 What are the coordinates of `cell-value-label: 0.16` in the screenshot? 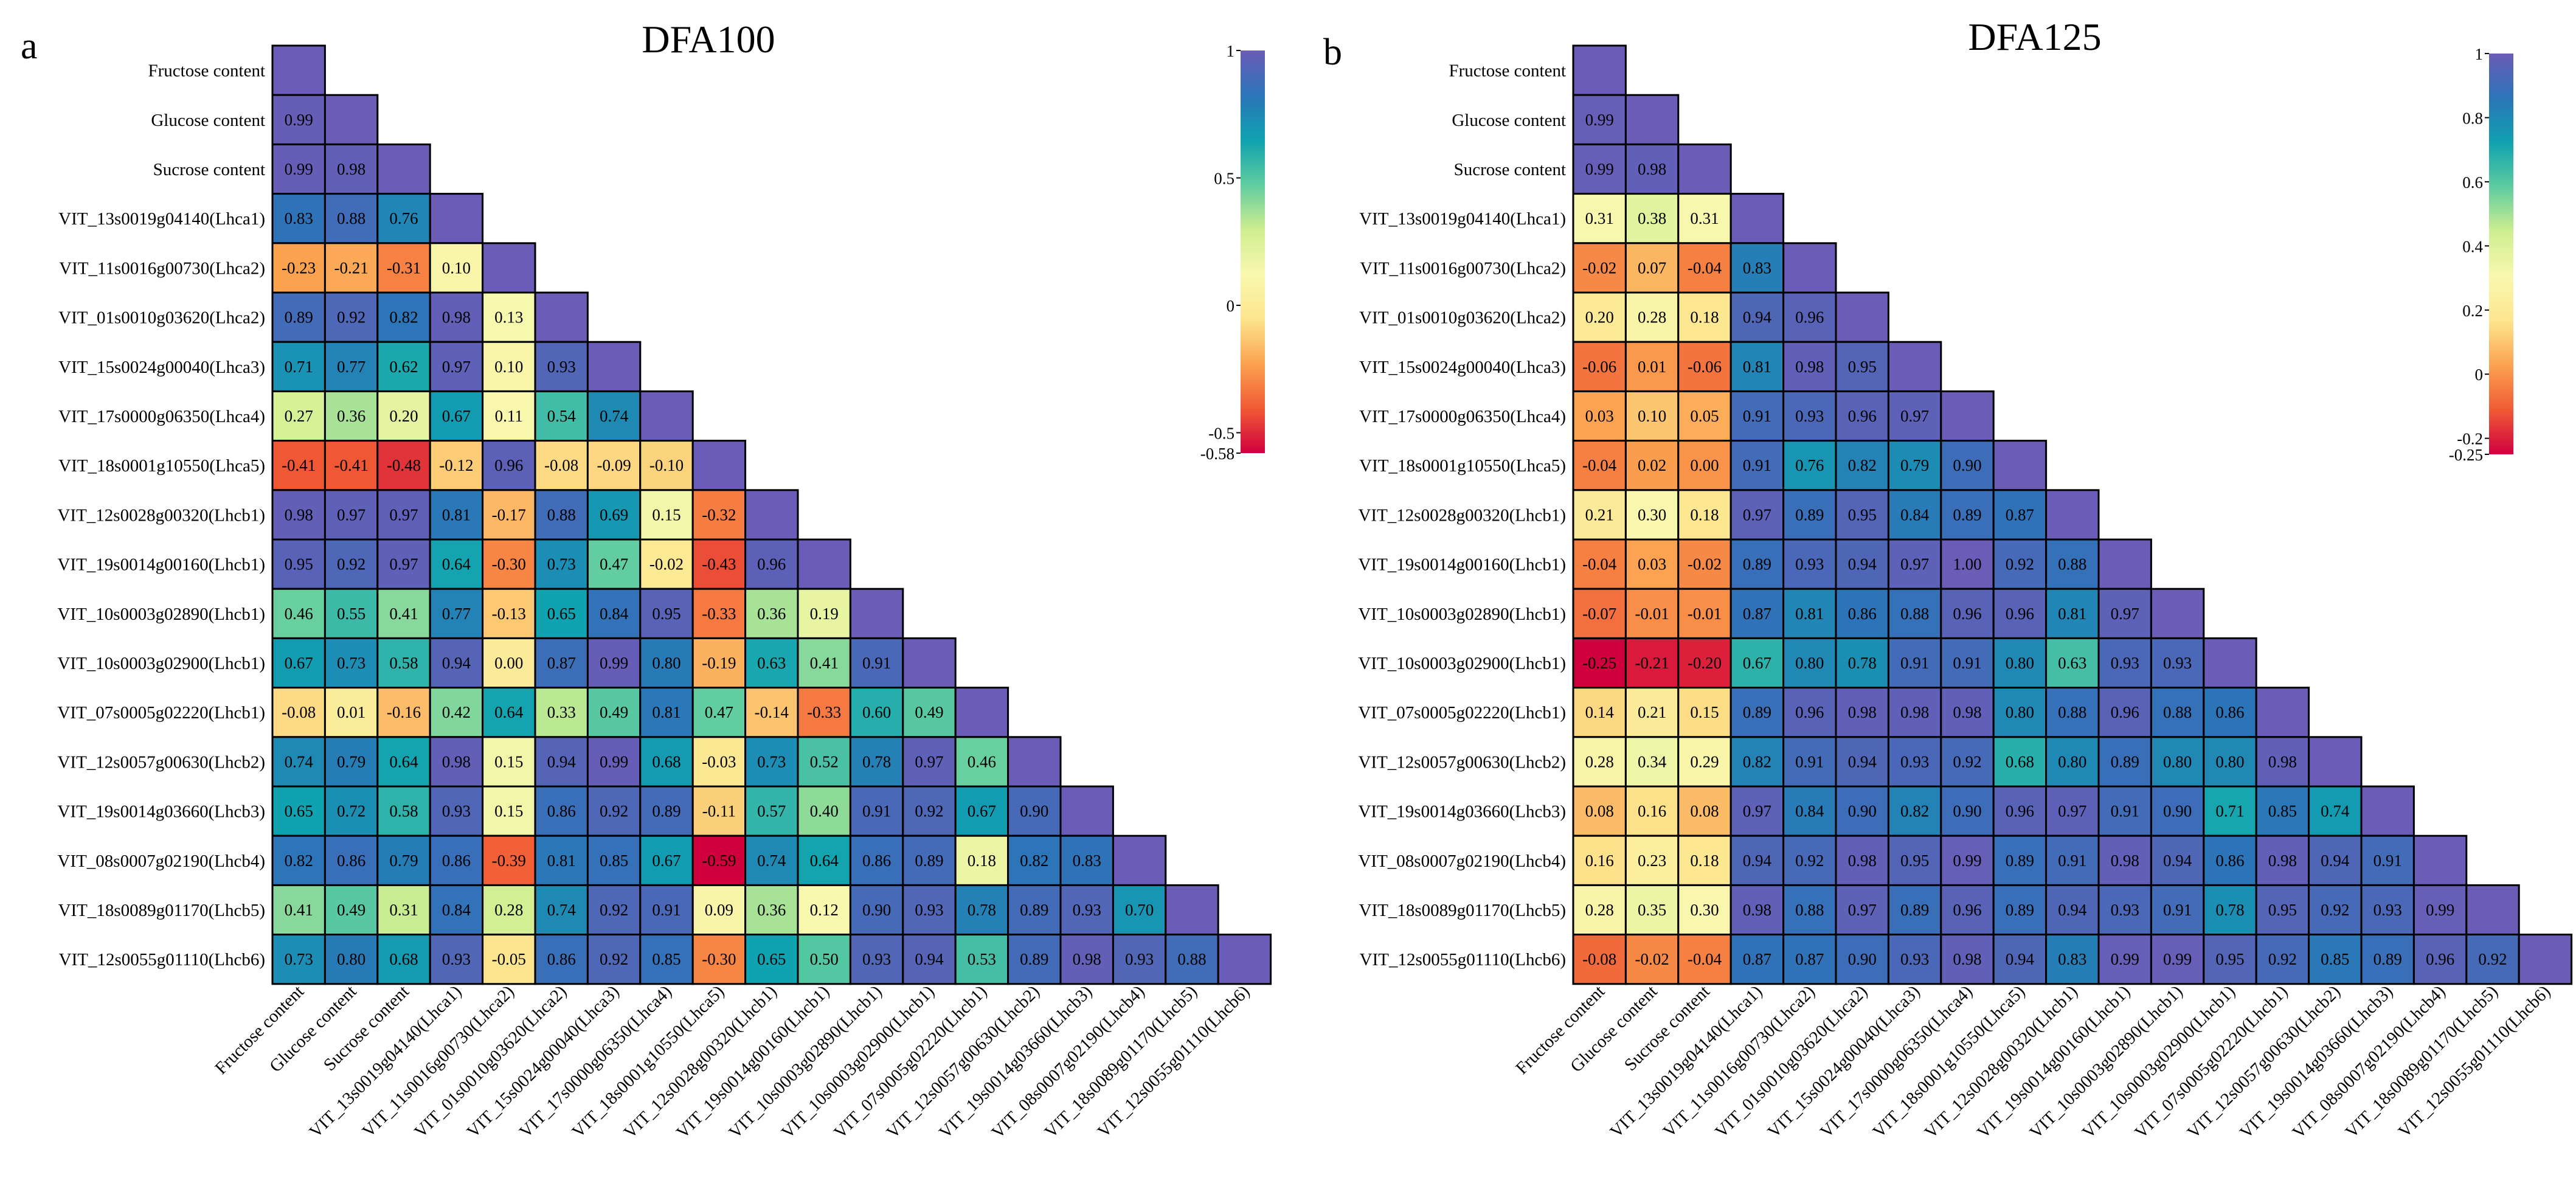 It's located at (1599, 861).